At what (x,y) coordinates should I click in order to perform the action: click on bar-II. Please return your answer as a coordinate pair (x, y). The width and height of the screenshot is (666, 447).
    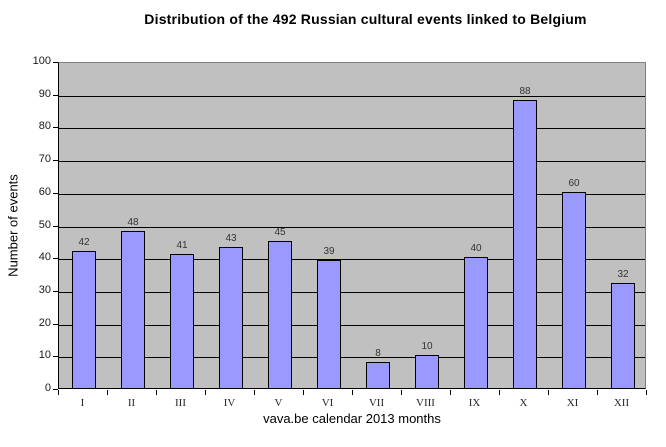
    Looking at the image, I should click on (133, 309).